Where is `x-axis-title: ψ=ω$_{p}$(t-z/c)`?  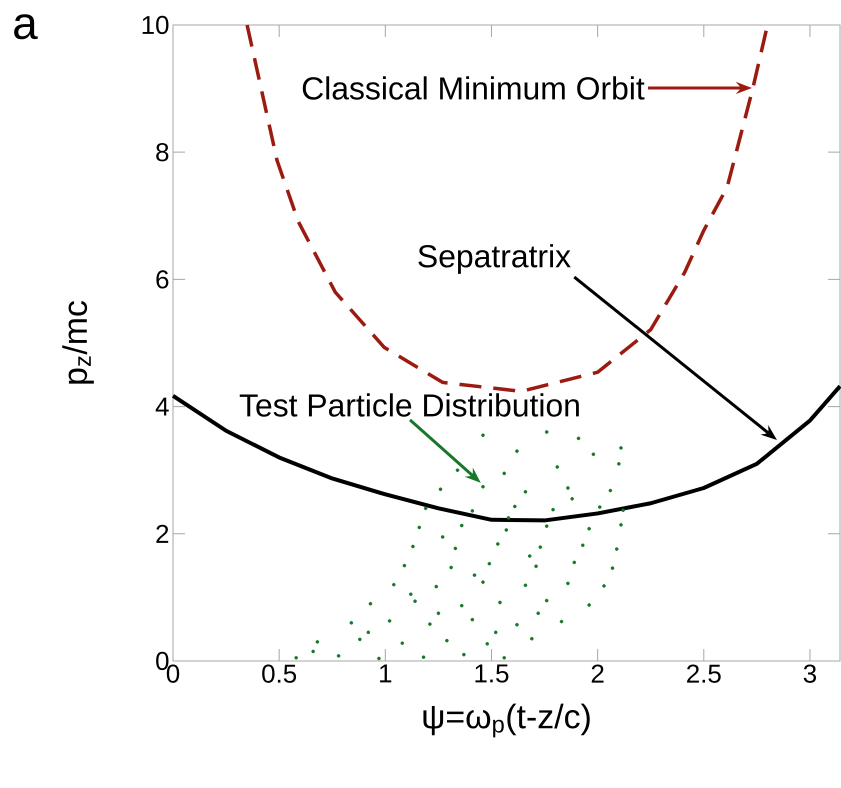
x-axis-title: ψ=ω$_{p}$(t-z/c) is located at coordinates (506, 721).